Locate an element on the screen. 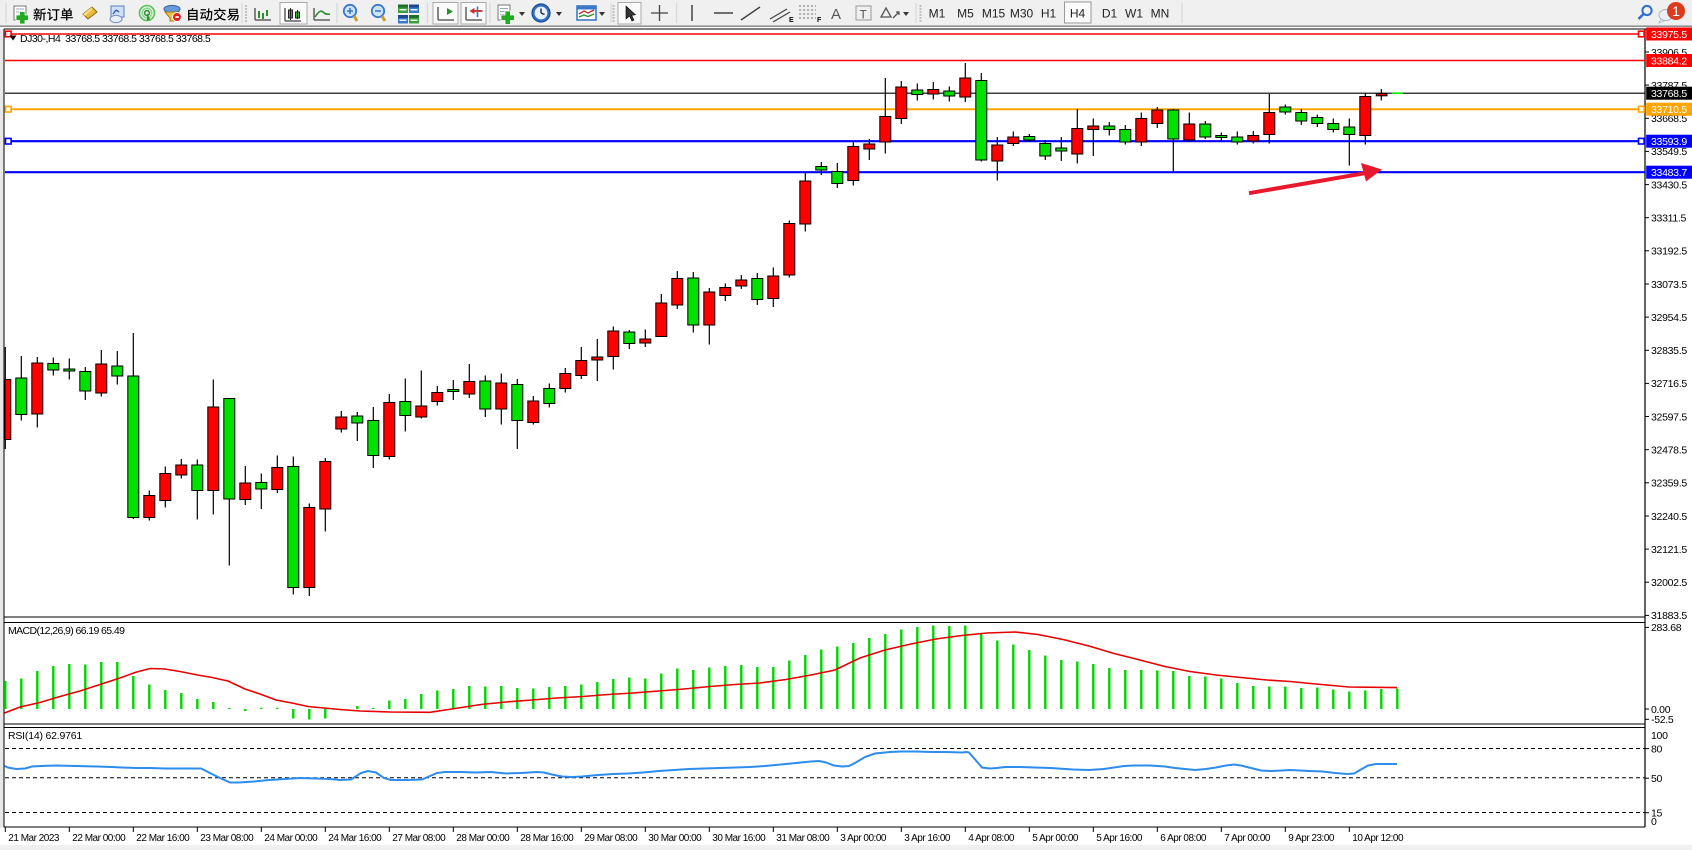 The width and height of the screenshot is (1692, 850). svg-text: 32240.5 is located at coordinates (1669, 517).